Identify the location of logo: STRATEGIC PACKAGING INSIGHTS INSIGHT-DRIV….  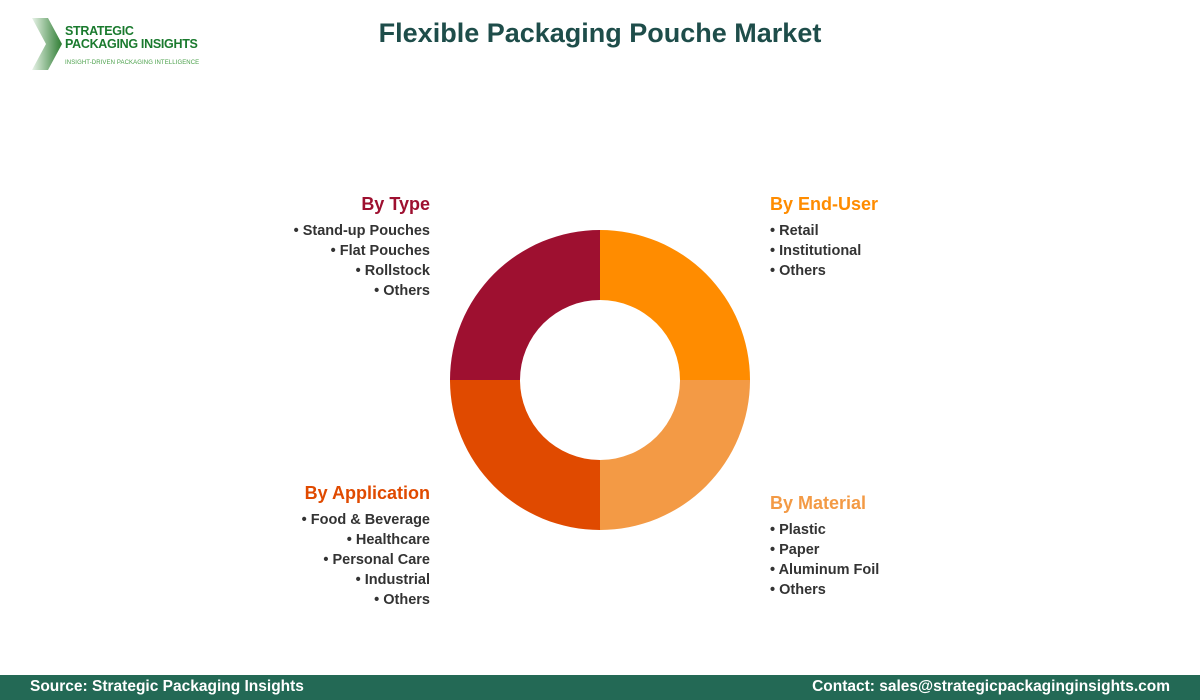
(125, 45).